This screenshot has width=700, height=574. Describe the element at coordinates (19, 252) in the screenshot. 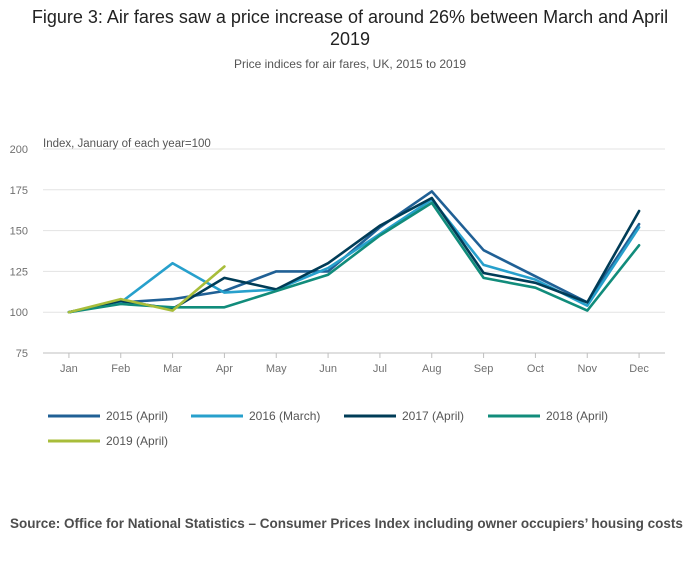

I see `y-axis: 75 100 125 150 175 200` at that location.